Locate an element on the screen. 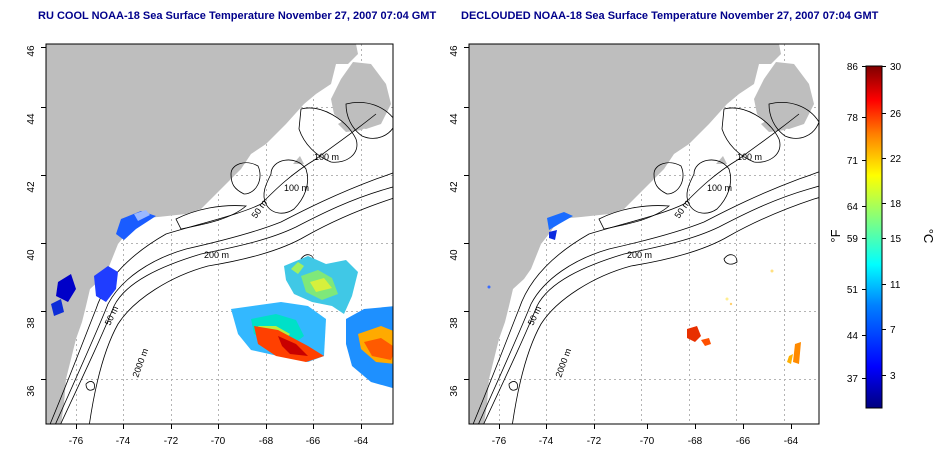 This screenshot has height=475, width=950. colorbar-f-tick: 59 is located at coordinates (853, 239).